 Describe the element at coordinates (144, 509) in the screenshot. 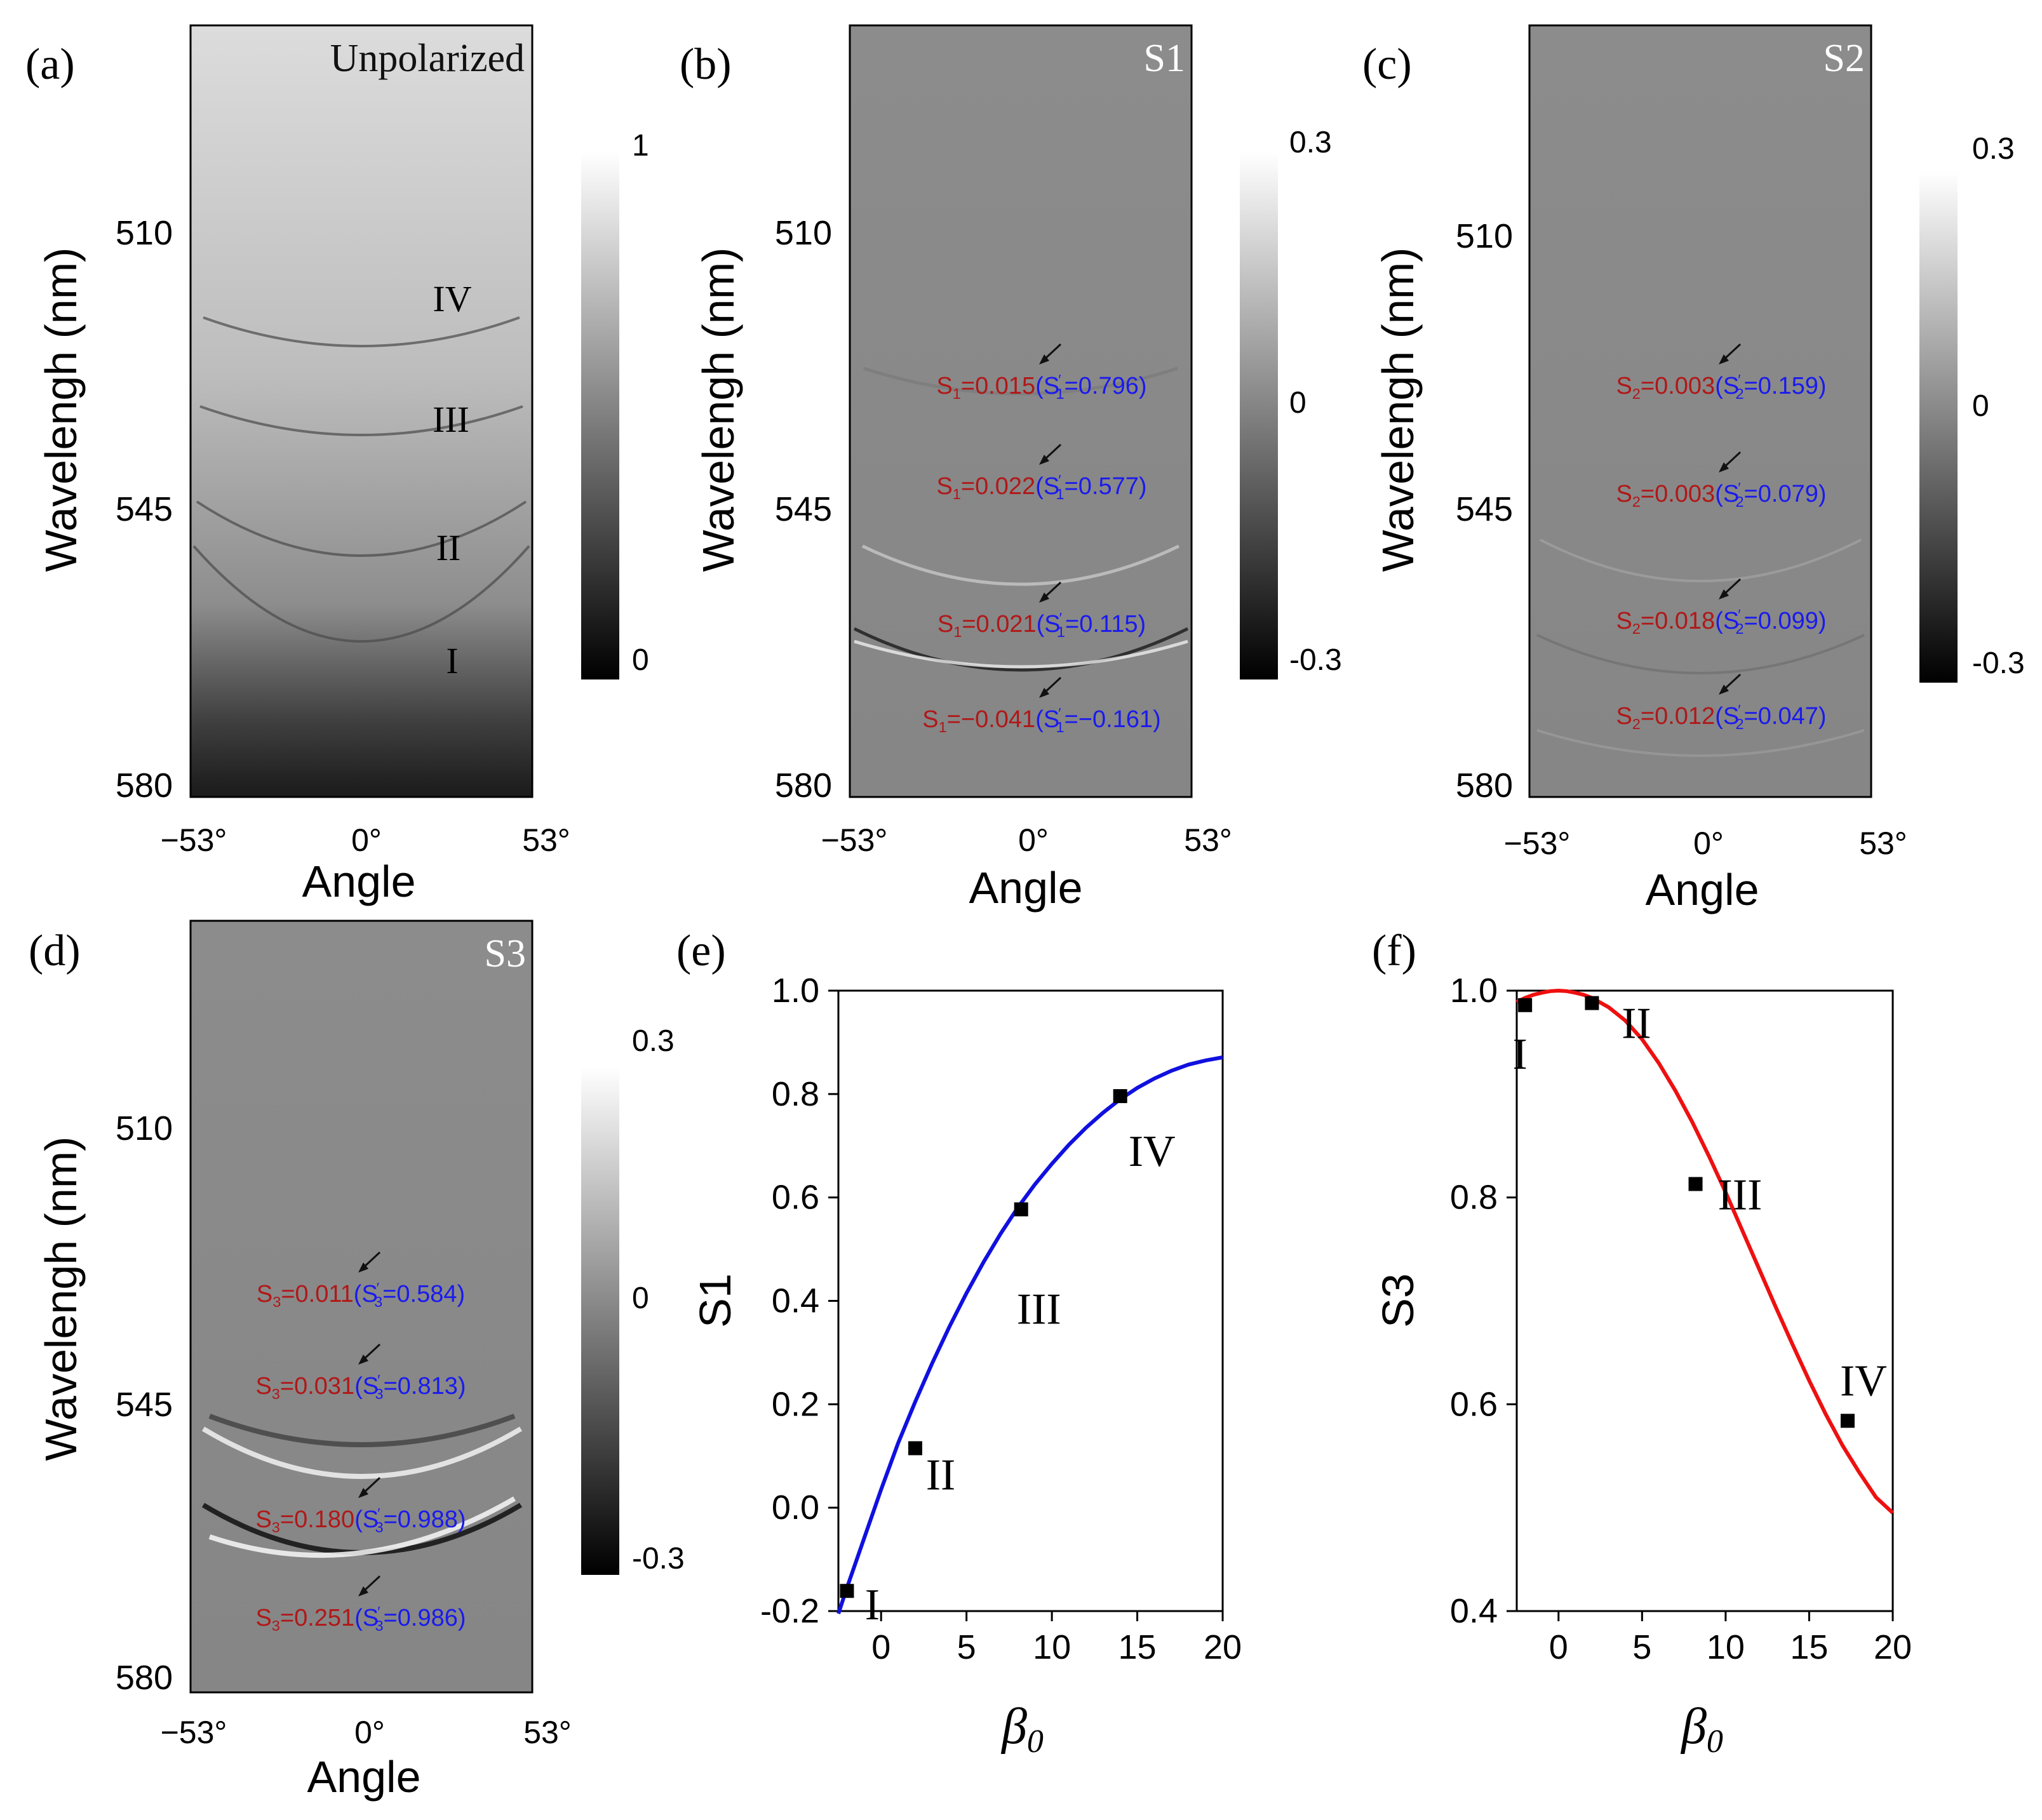

I see `map-a-ytick-545: 545` at that location.